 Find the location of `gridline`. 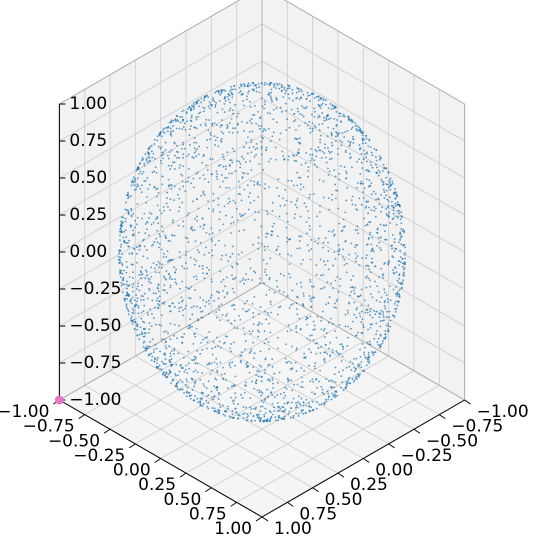

gridline is located at coordinates (161, 119).